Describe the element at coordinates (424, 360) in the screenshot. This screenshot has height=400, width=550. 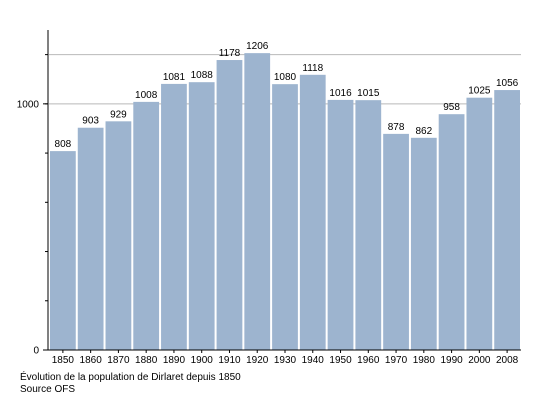
I see `x-tick-label-1980: 1980` at that location.